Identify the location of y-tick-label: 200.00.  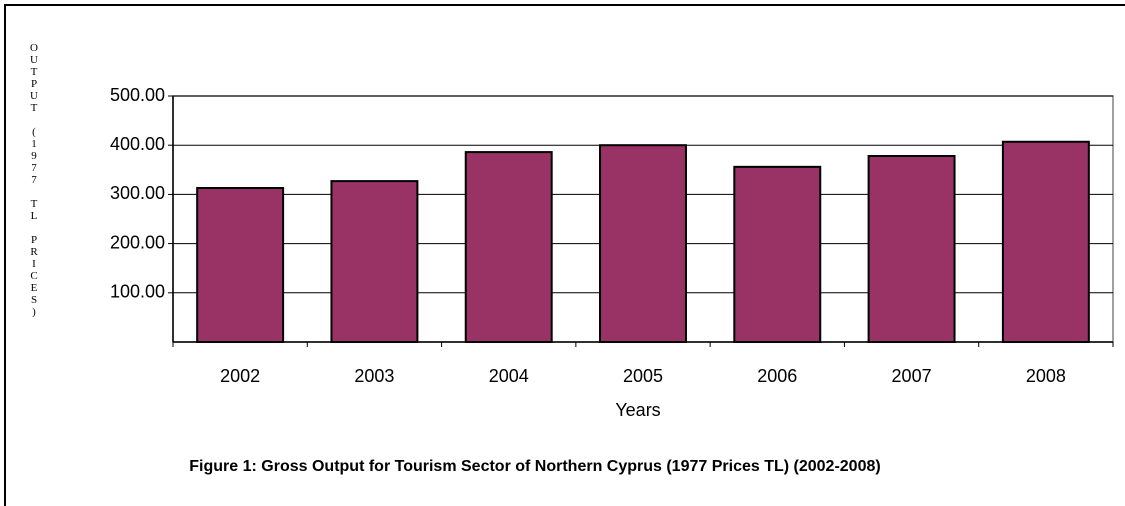
(137, 242).